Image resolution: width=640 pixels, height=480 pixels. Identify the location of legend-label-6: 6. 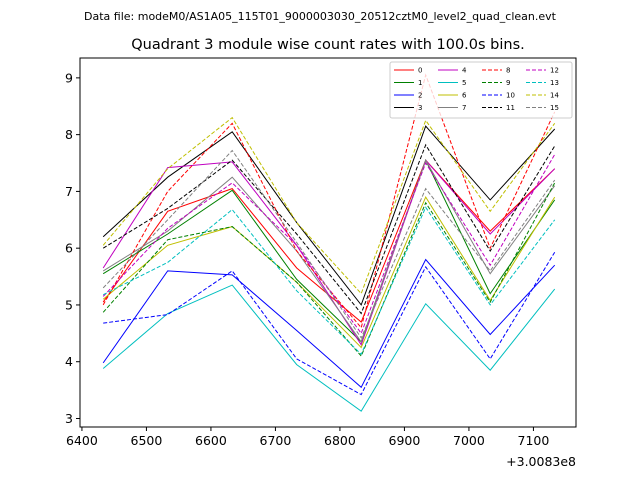
(464, 96).